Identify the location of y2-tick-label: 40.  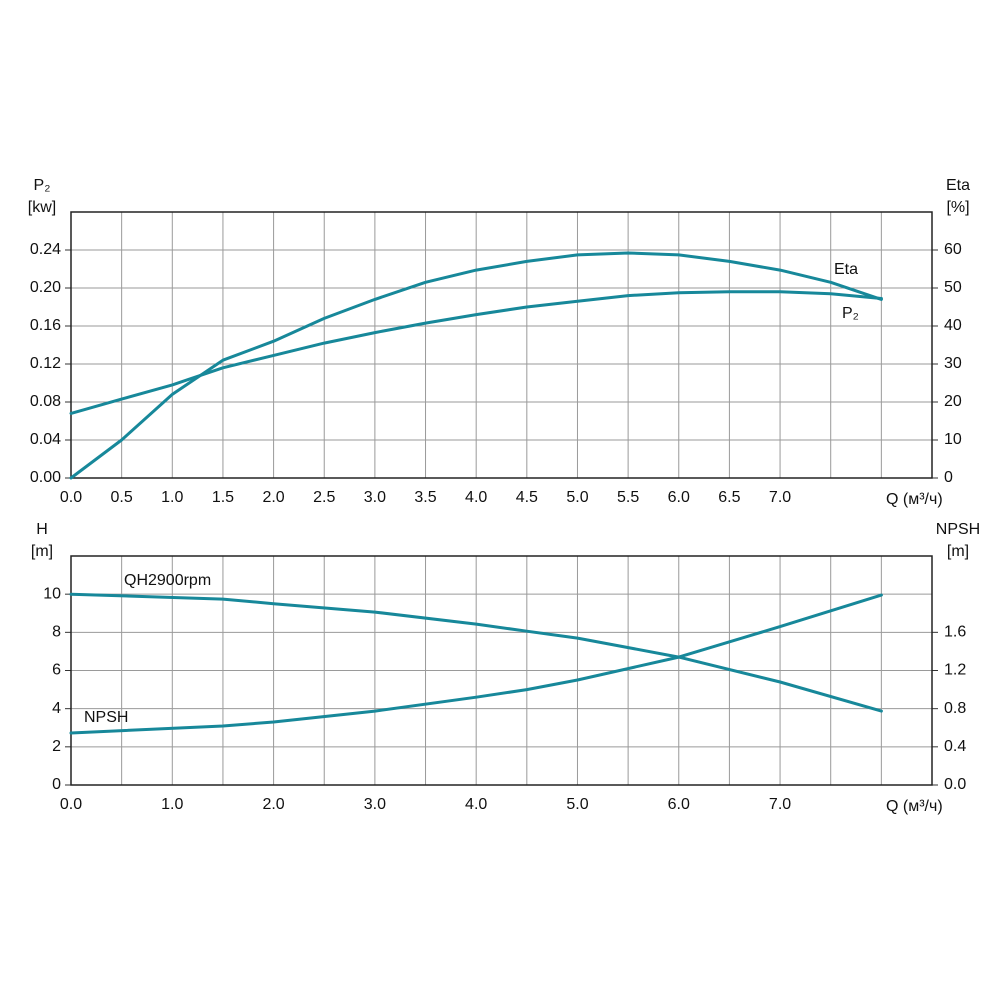
(953, 325).